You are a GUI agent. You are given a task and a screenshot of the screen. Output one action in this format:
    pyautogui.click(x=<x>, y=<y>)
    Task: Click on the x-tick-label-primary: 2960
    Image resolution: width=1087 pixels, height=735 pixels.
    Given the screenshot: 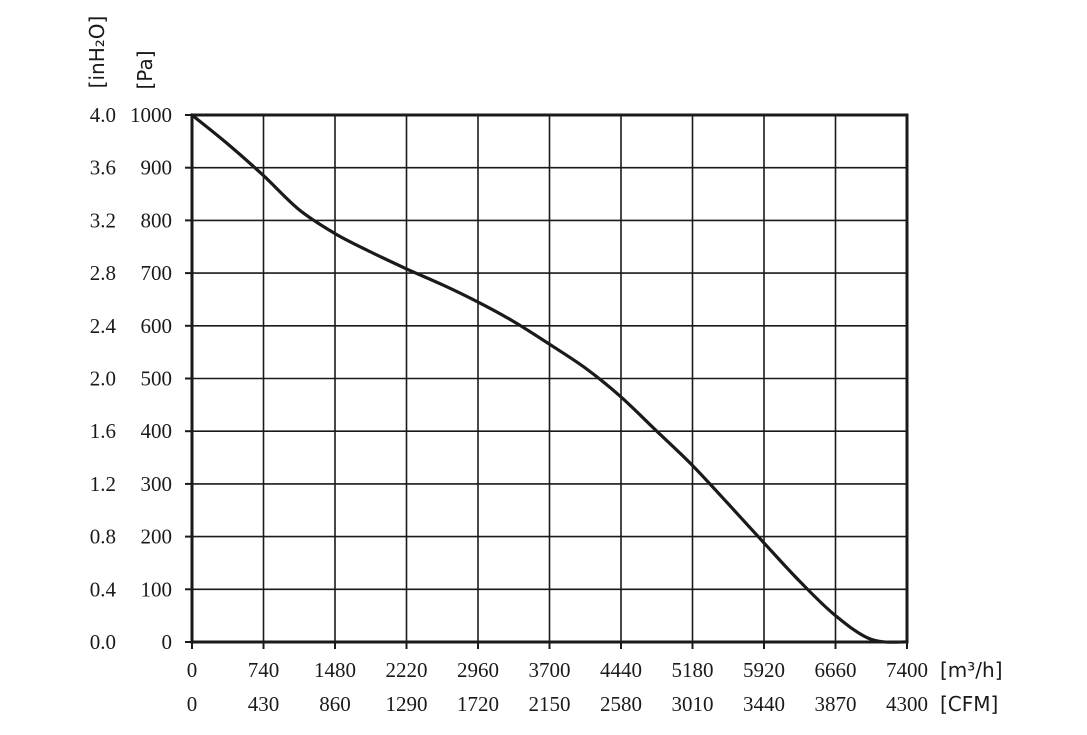 What is the action you would take?
    pyautogui.click(x=478, y=670)
    